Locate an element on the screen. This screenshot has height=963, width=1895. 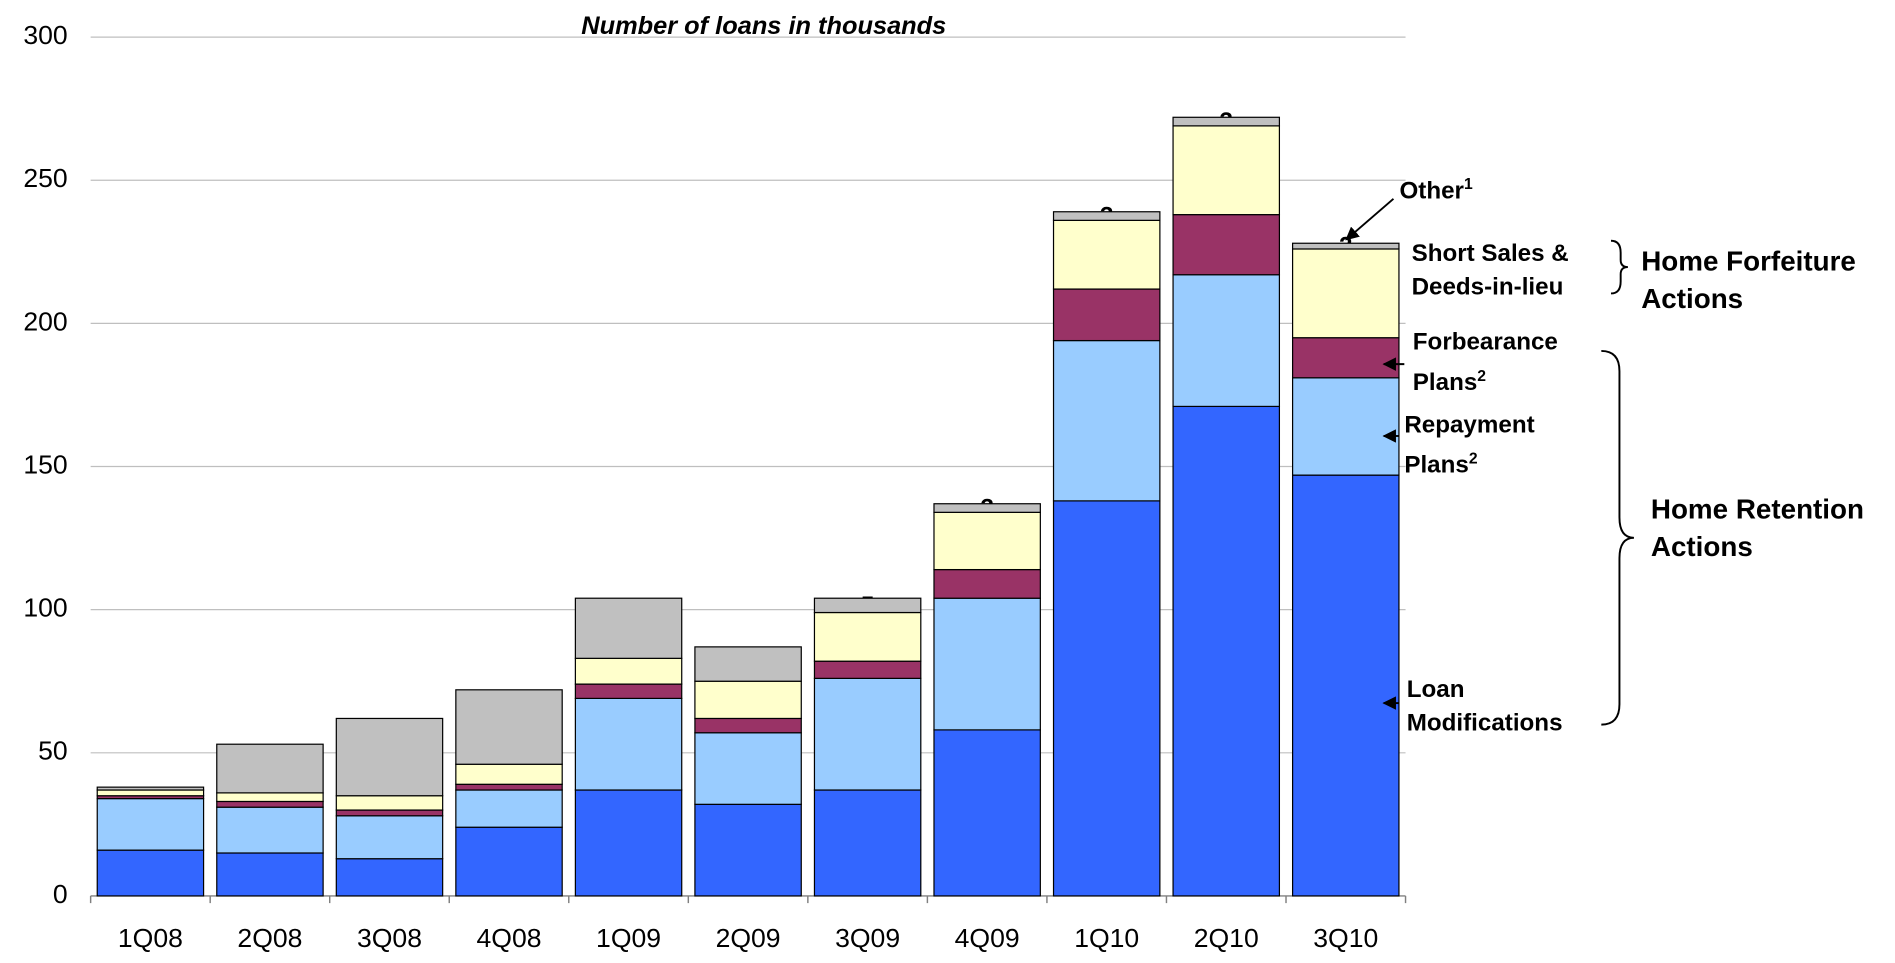
legend-entry: Loan Modifications is located at coordinates (1497, 706).